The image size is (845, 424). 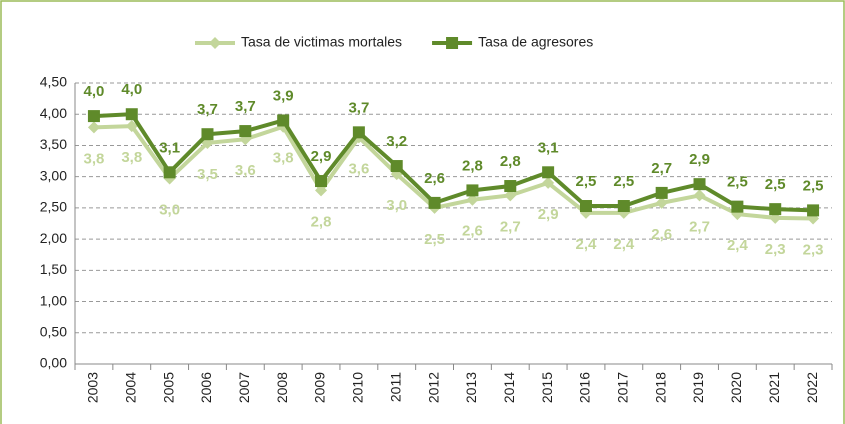 What do you see at coordinates (358, 387) in the screenshot?
I see `x-tick-label: 2010` at bounding box center [358, 387].